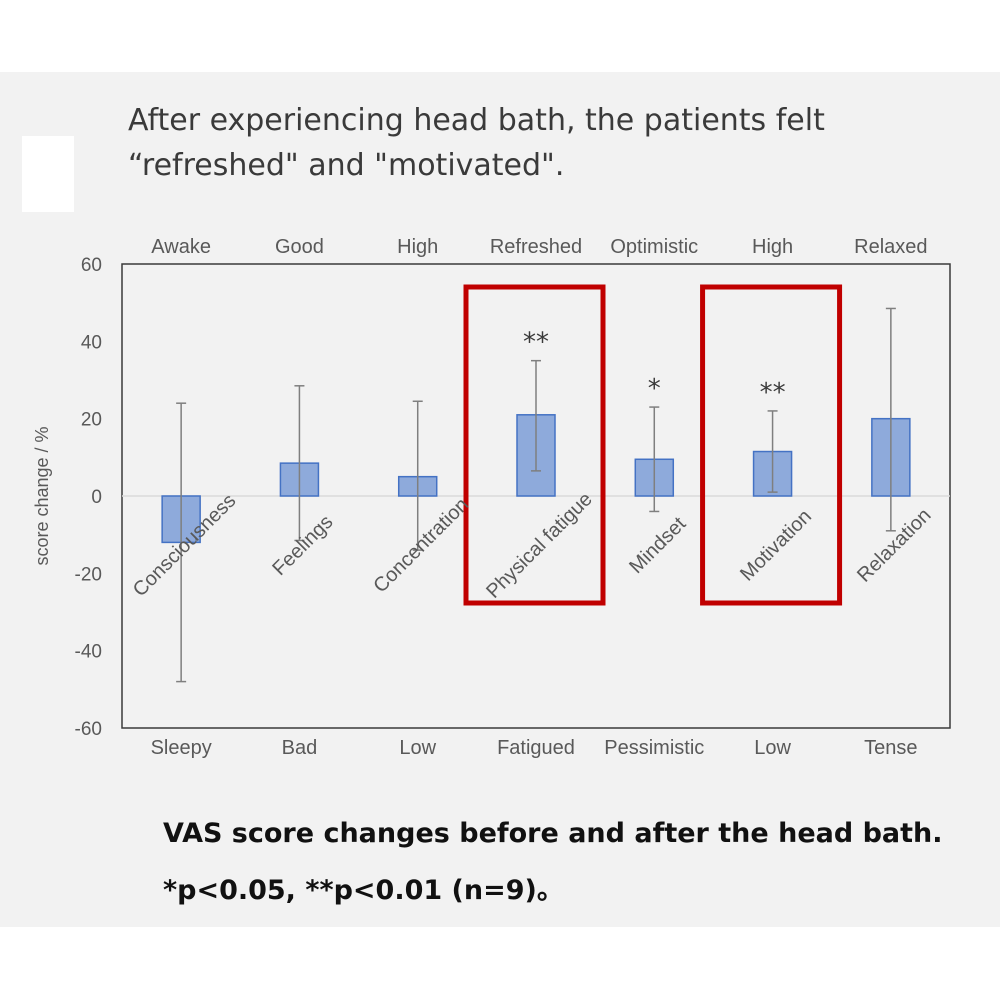  What do you see at coordinates (299, 247) in the screenshot?
I see `top-anchor-label-1: Good` at bounding box center [299, 247].